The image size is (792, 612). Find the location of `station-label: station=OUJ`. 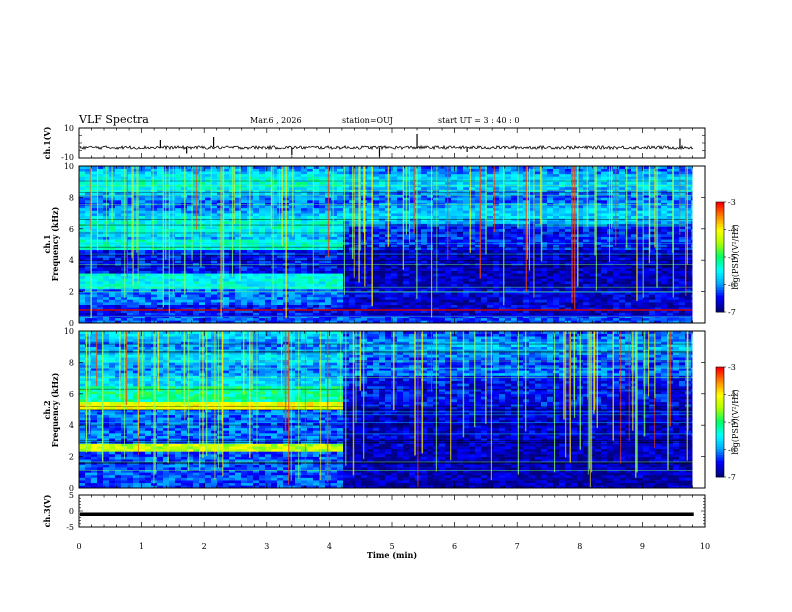

station-label: station=OUJ is located at coordinates (367, 120).